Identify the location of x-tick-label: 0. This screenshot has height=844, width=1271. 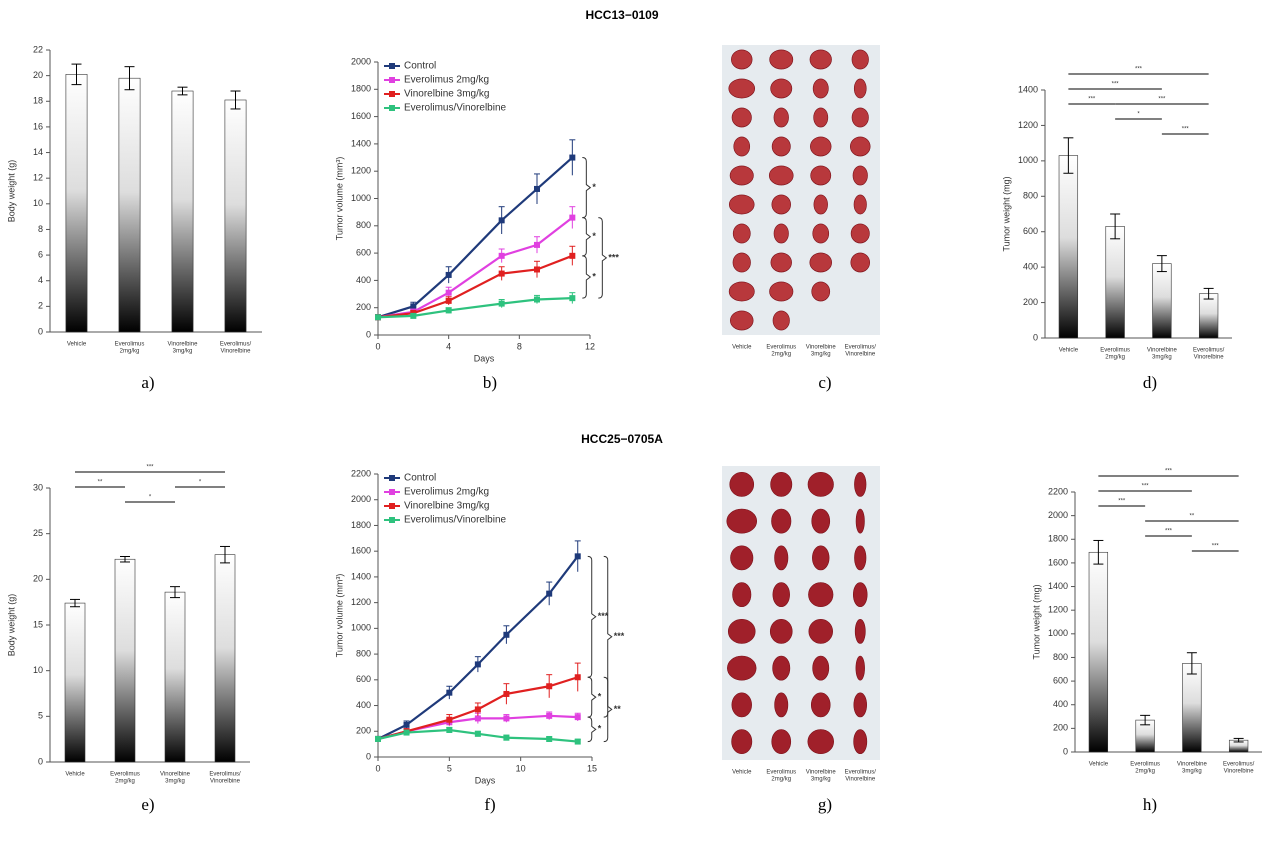
(377, 346).